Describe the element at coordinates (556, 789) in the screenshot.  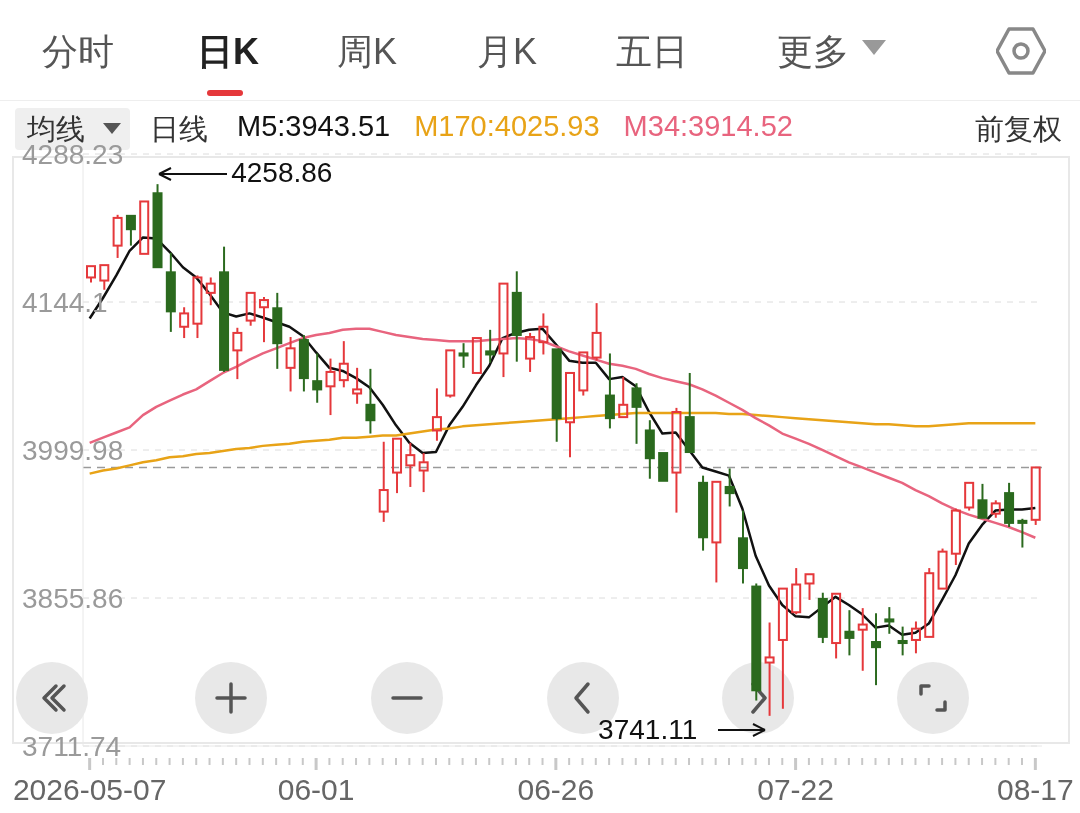
I see `x-tick-label: 06-26` at that location.